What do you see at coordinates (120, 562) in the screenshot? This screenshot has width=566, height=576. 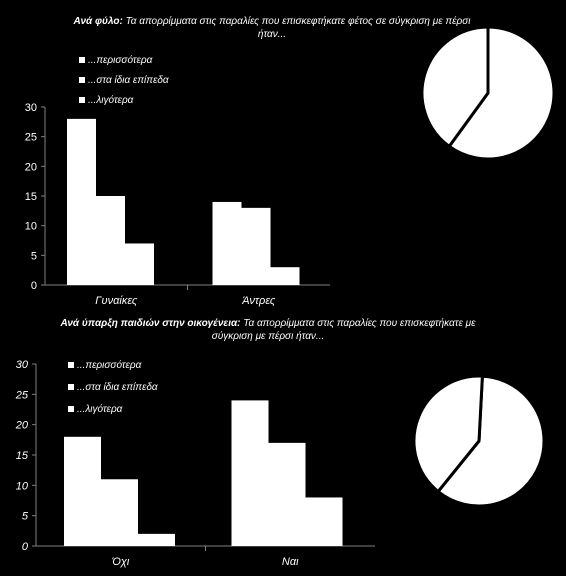 I see `x-tick-label: Όχι` at bounding box center [120, 562].